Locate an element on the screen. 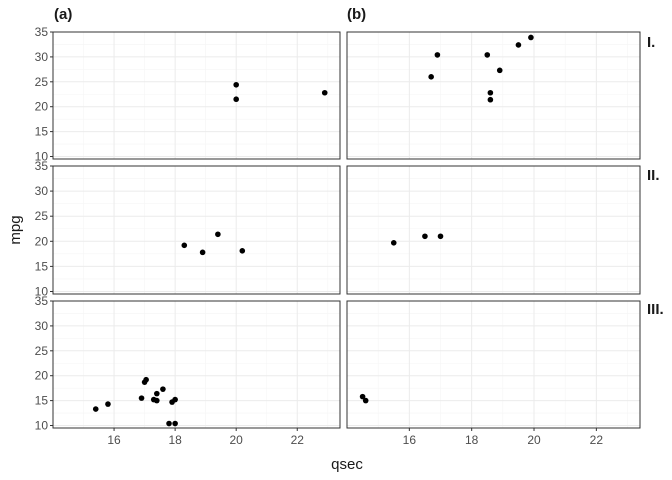 Image resolution: width=672 pixels, height=480 pixels. row-label-2: II. is located at coordinates (653, 175).